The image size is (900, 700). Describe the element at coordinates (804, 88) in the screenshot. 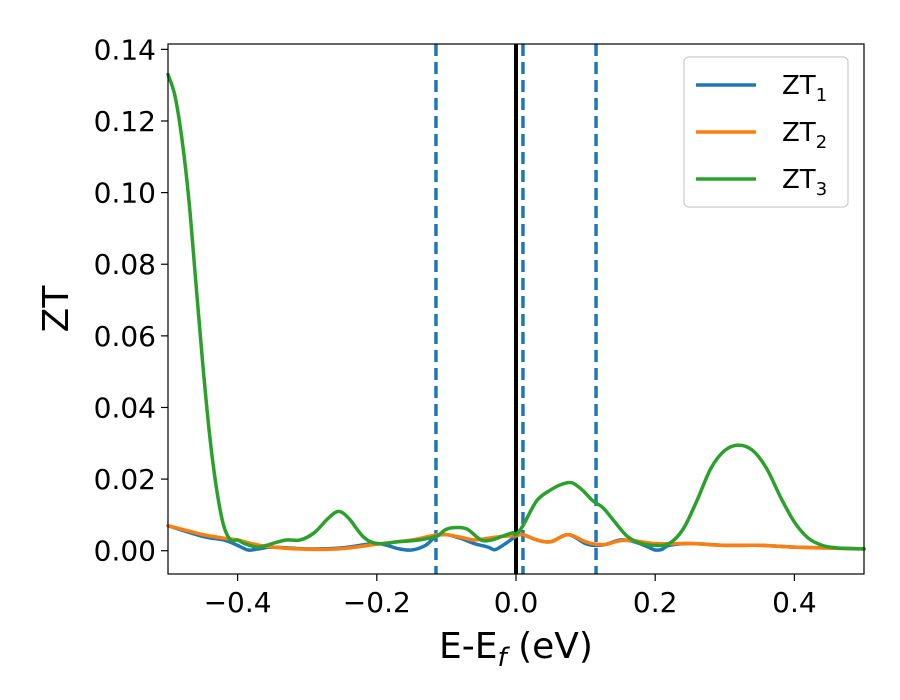

I see `legend-label-zt1: ZT1` at that location.